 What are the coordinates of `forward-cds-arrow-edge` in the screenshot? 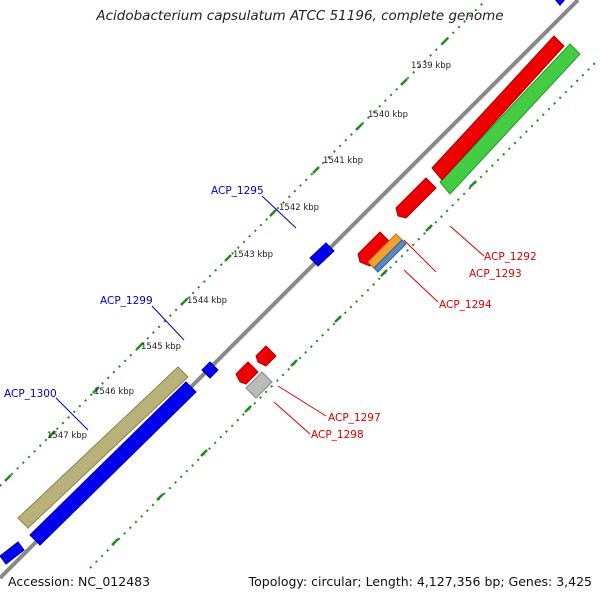 It's located at (12, 553).